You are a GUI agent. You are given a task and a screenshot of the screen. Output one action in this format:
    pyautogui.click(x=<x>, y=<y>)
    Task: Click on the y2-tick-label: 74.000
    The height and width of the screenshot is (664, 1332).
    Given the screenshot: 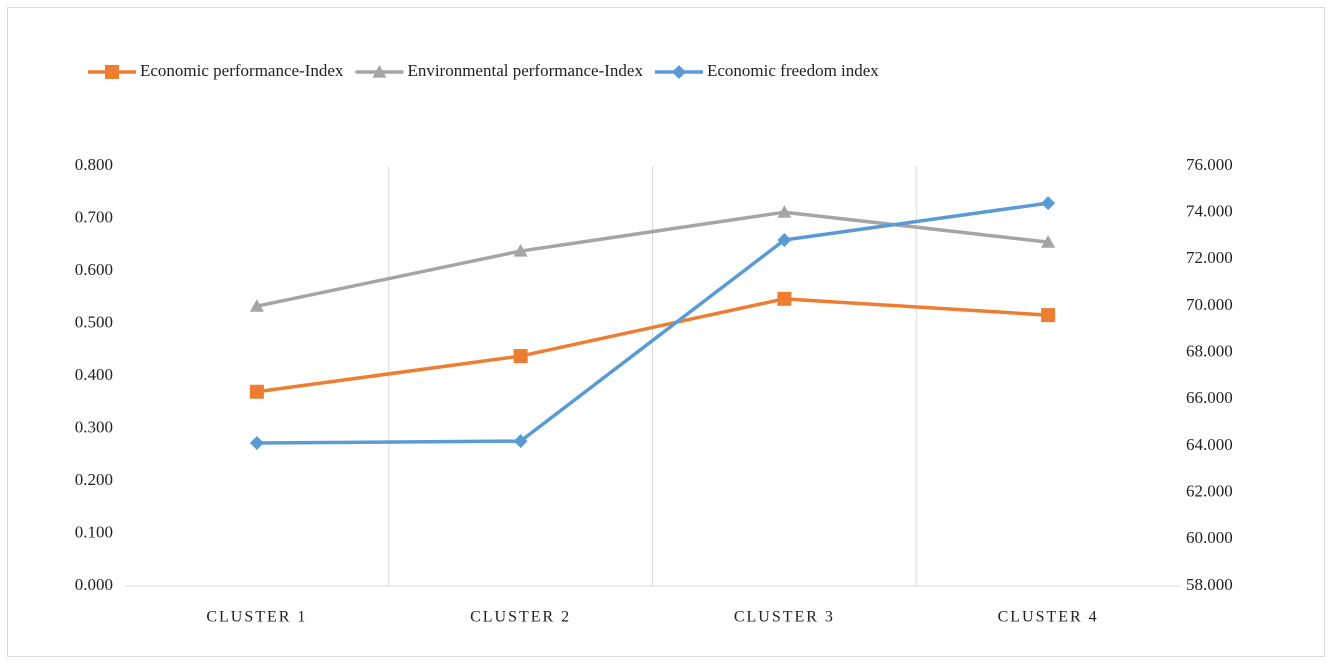 What is the action you would take?
    pyautogui.click(x=1209, y=211)
    